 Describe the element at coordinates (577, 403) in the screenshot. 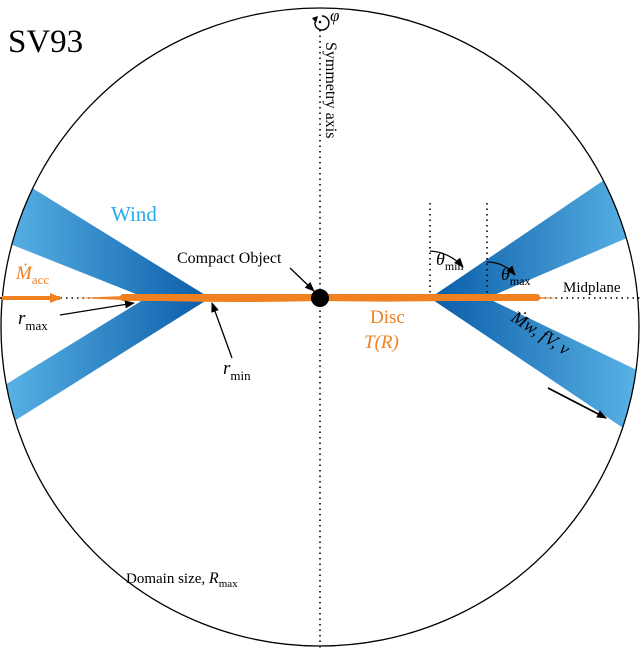

I see `wind-velocity-arrow` at that location.